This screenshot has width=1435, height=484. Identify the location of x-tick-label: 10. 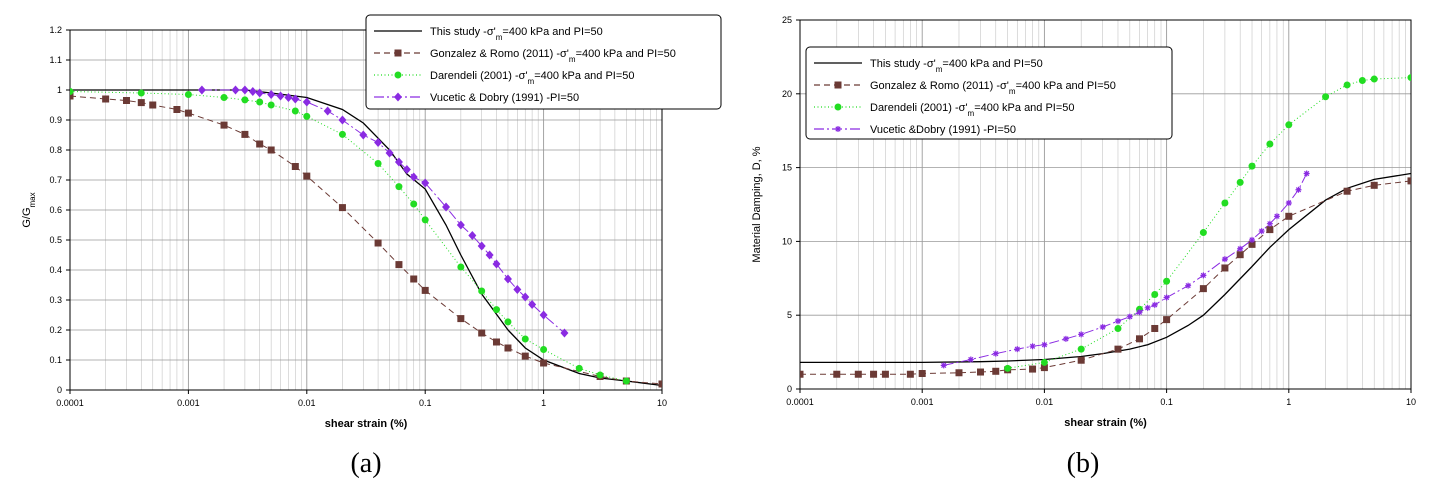
(1411, 402).